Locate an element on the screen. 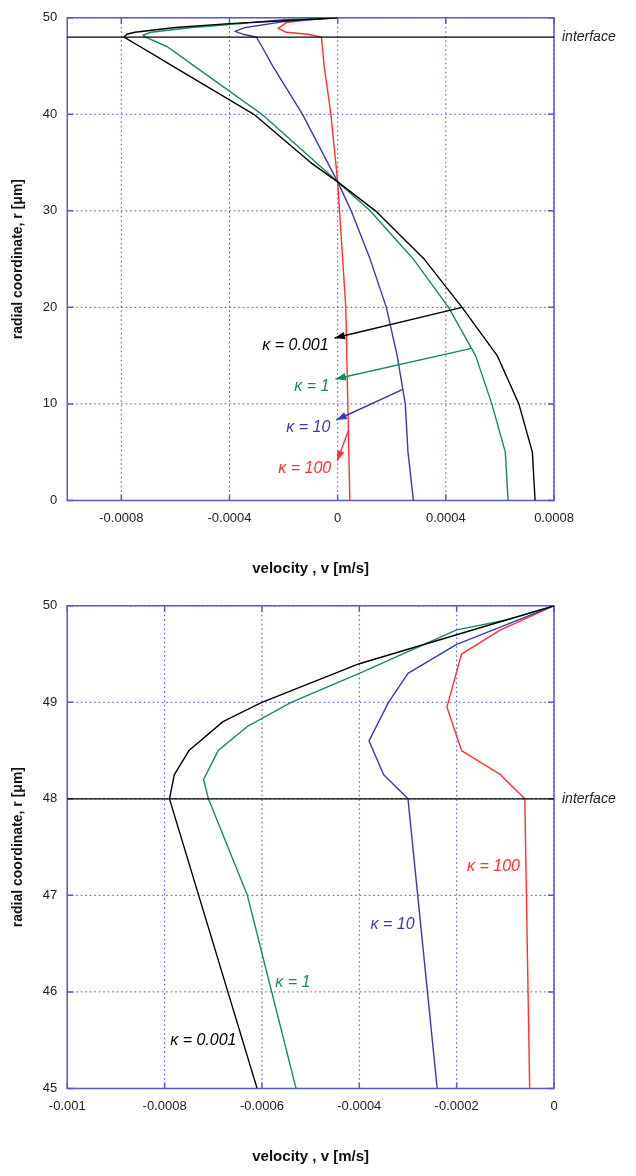  y-tick-label: 0 is located at coordinates (54, 499).